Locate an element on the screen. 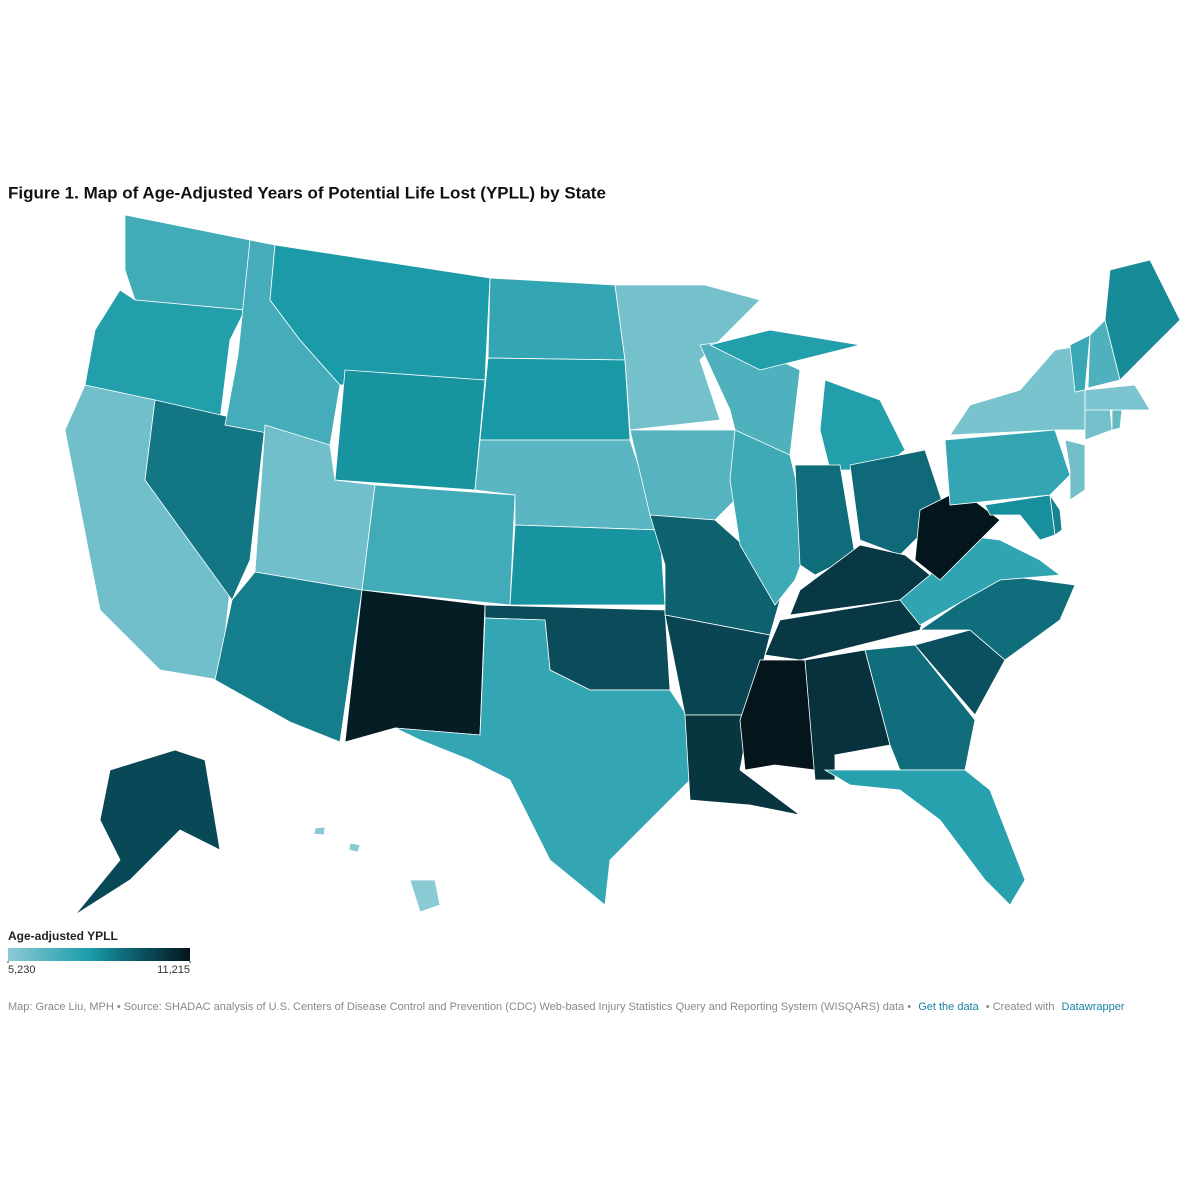 The width and height of the screenshot is (1200, 1200). datawrapper-link: Datawrapper is located at coordinates (1093, 1007).